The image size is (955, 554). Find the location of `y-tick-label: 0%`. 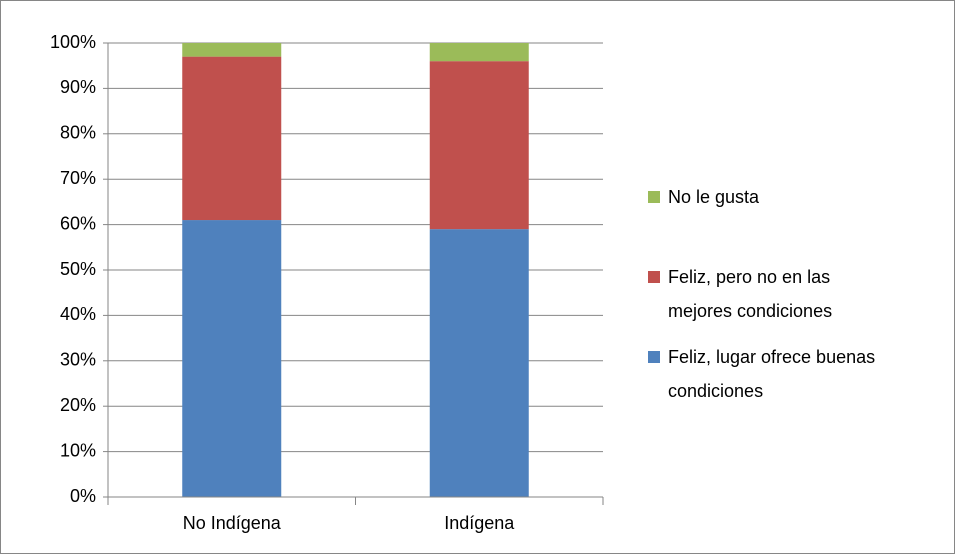

y-tick-label: 0% is located at coordinates (83, 496).